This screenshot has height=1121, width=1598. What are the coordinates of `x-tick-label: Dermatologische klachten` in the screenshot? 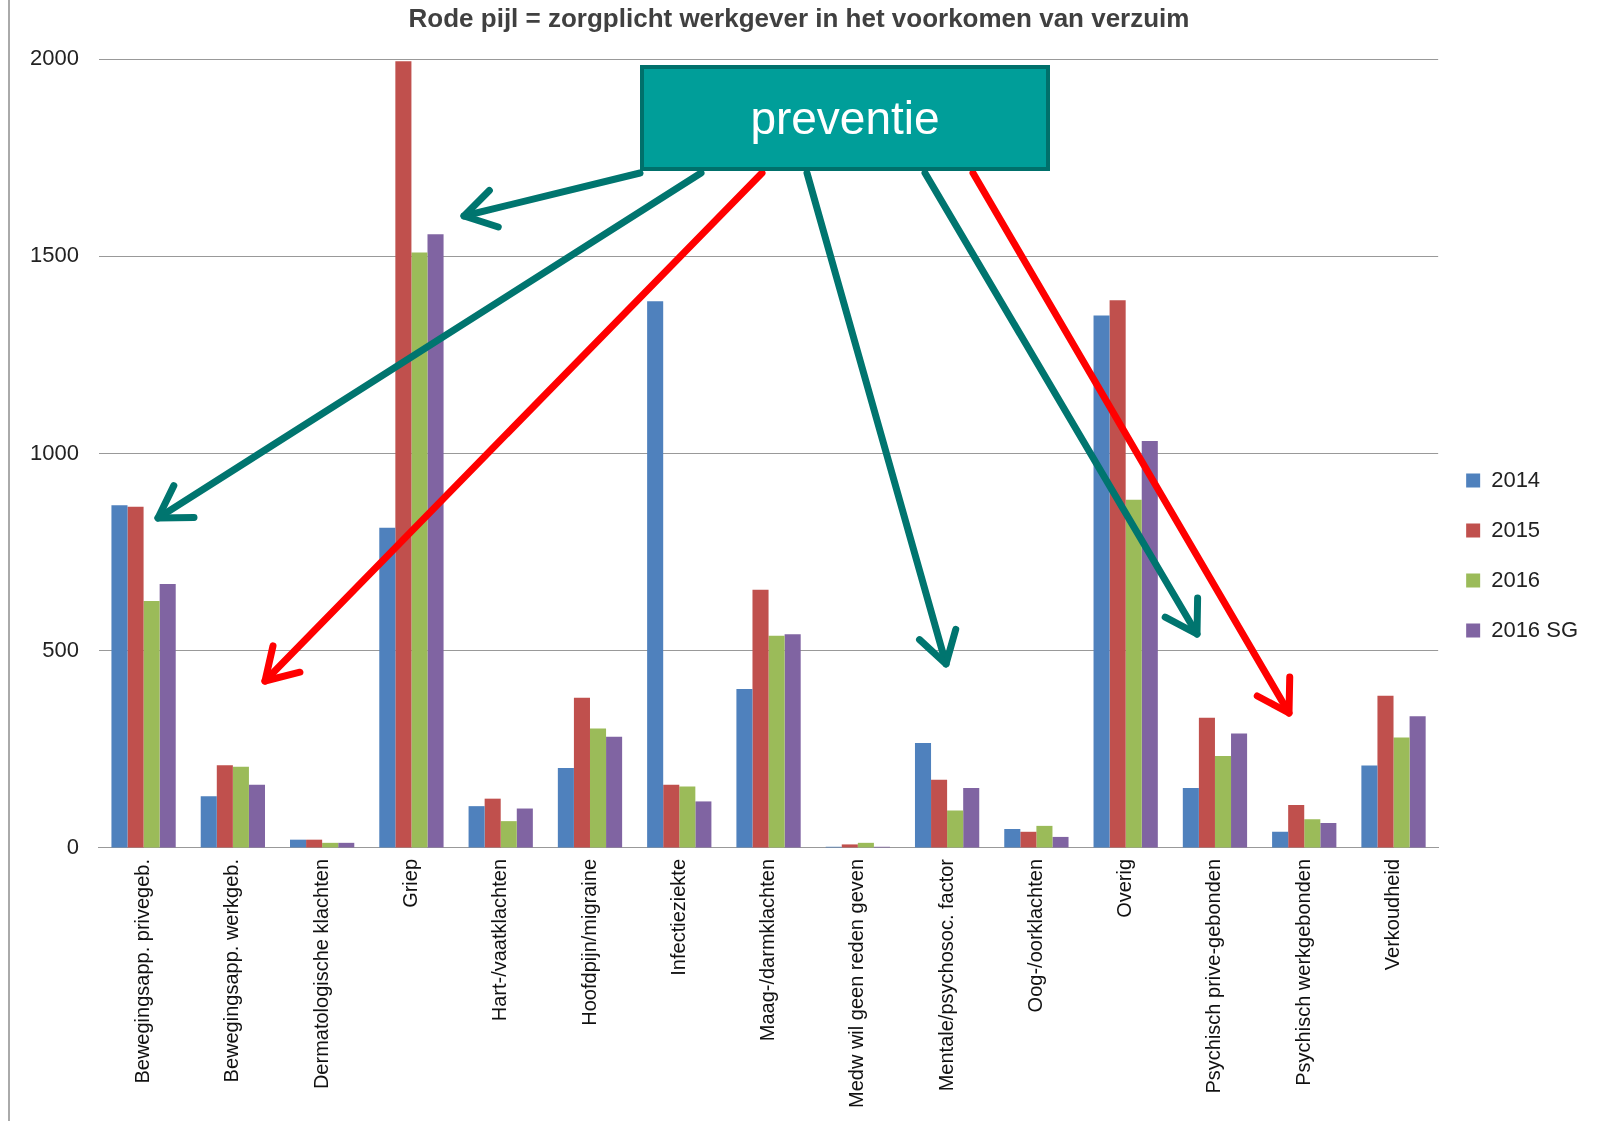 It's located at (320, 974).